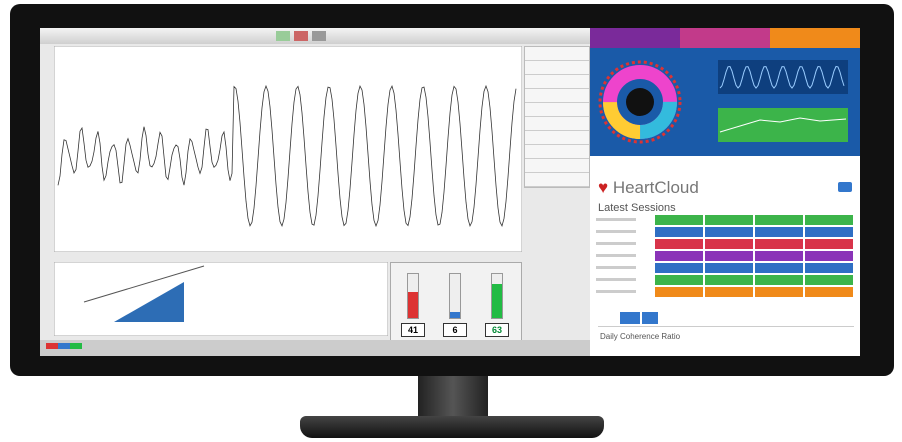  I want to click on dashboard, so click(725, 102).